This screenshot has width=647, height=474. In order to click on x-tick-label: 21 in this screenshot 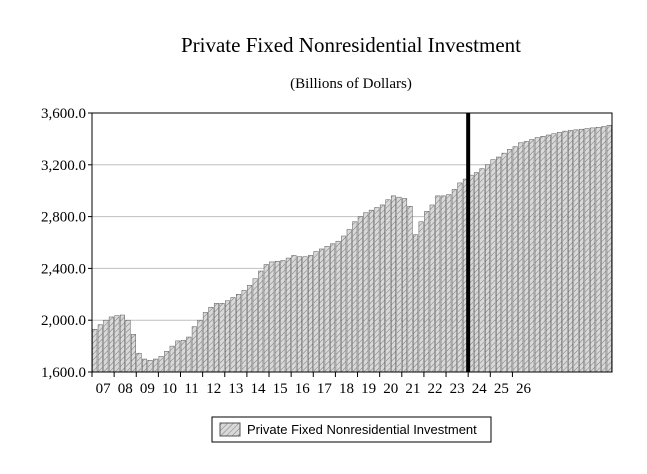, I will do `click(412, 389)`.